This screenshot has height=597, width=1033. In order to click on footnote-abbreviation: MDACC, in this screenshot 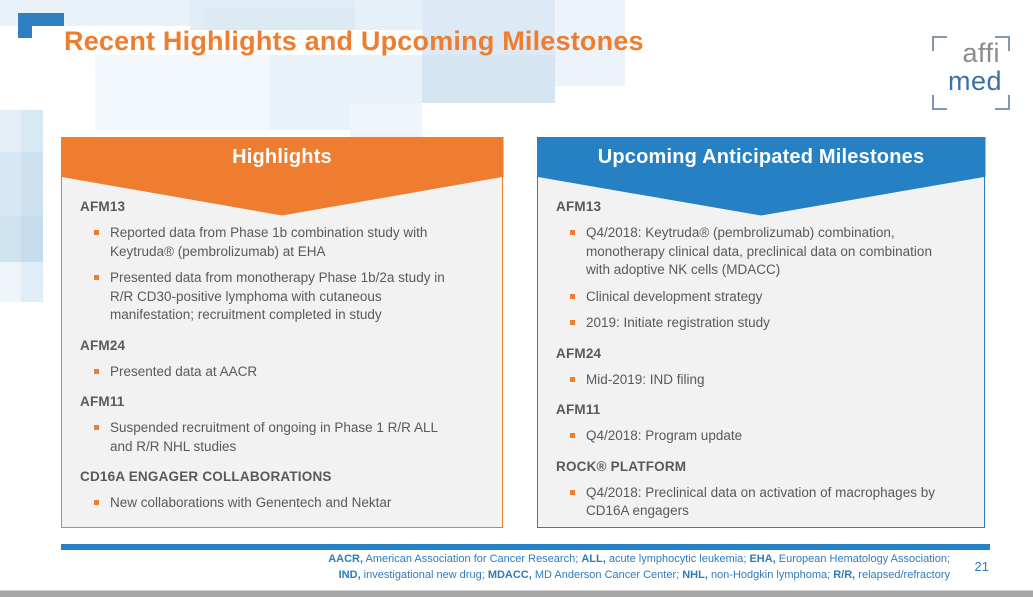, I will do `click(509, 574)`.